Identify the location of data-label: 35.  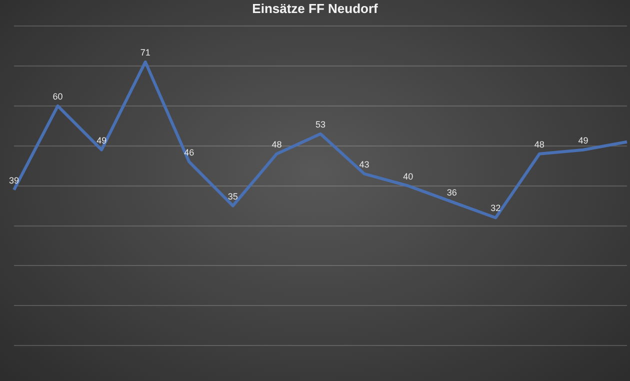
(233, 196).